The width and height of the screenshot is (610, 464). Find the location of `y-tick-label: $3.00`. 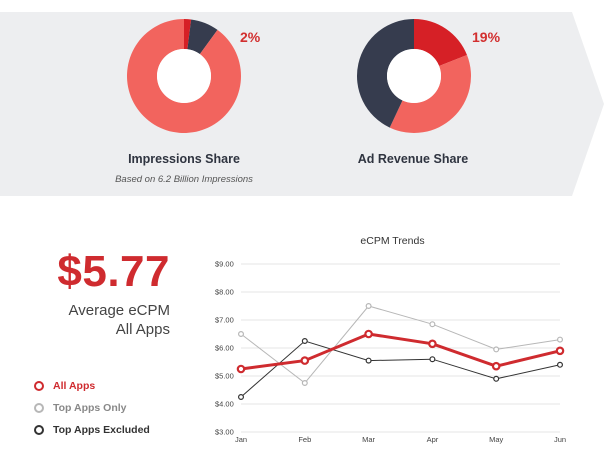

y-tick-label: $3.00 is located at coordinates (224, 432).